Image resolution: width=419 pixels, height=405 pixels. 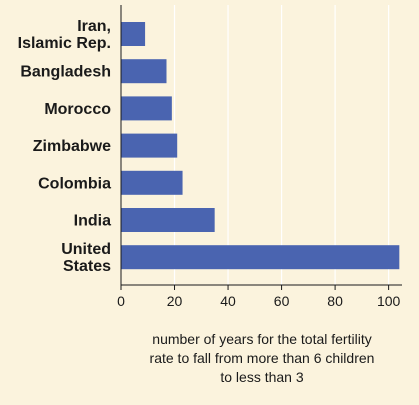 I want to click on category-label: United, so click(x=86, y=249).